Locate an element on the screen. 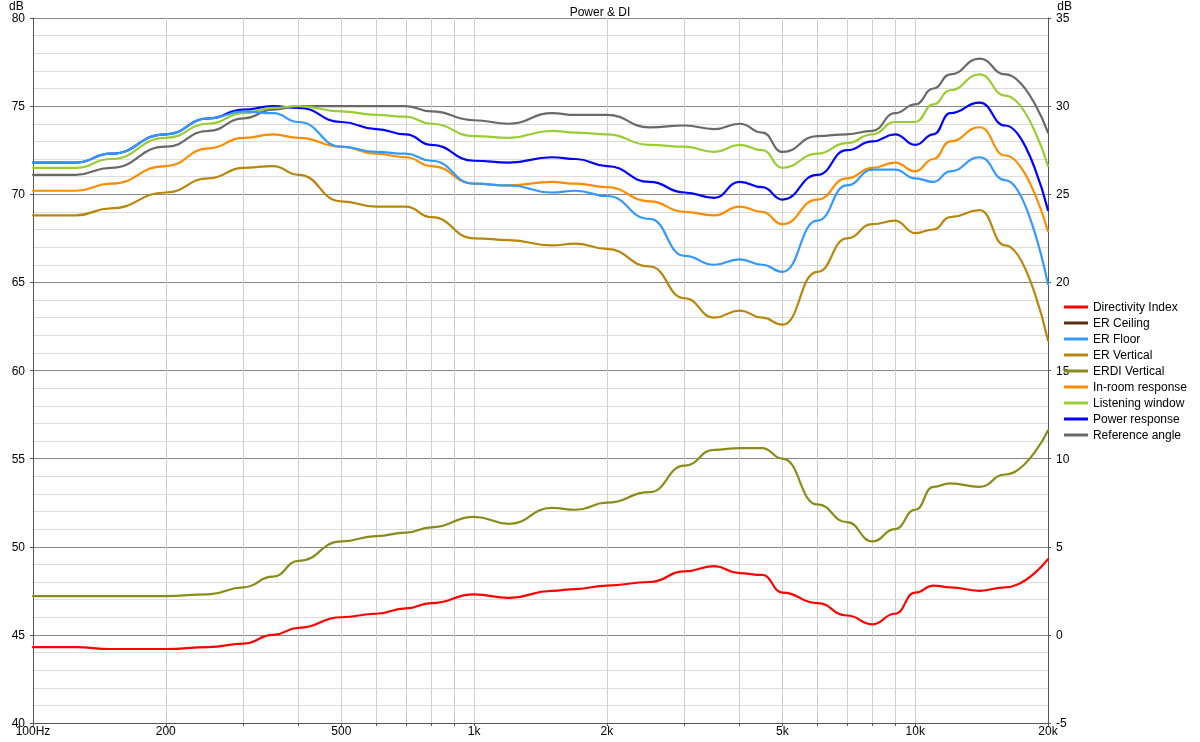  y-axis-title: dB is located at coordinates (16, 7).